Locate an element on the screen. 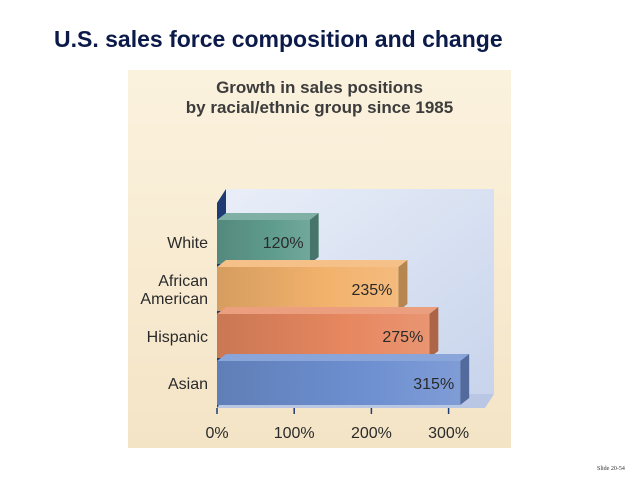 This screenshot has height=479, width=638. category-label-3-0: Asian is located at coordinates (188, 384).